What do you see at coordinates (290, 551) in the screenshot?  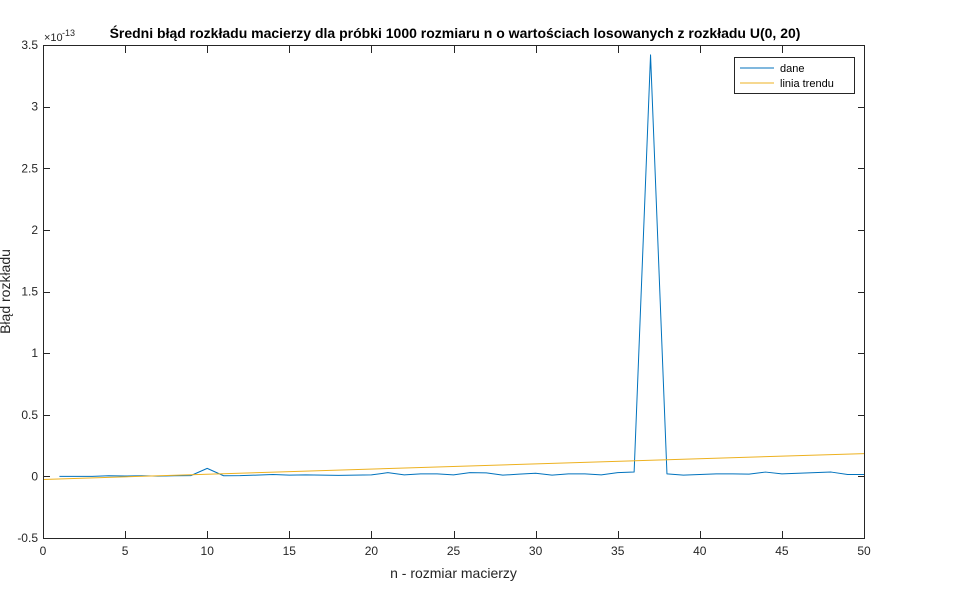 I see `x-tick-label: 15` at bounding box center [290, 551].